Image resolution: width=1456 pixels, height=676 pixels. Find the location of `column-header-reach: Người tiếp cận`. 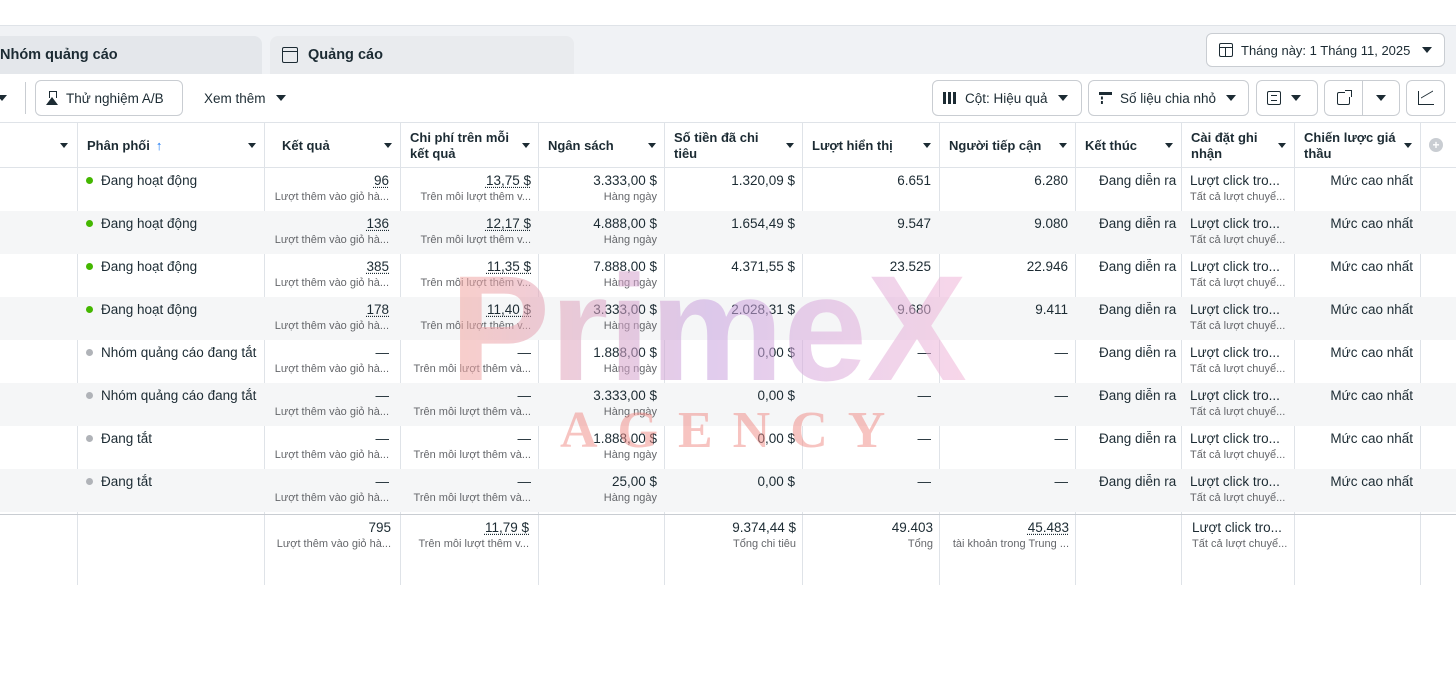

column-header-reach: Người tiếp cận is located at coordinates (1012, 145).